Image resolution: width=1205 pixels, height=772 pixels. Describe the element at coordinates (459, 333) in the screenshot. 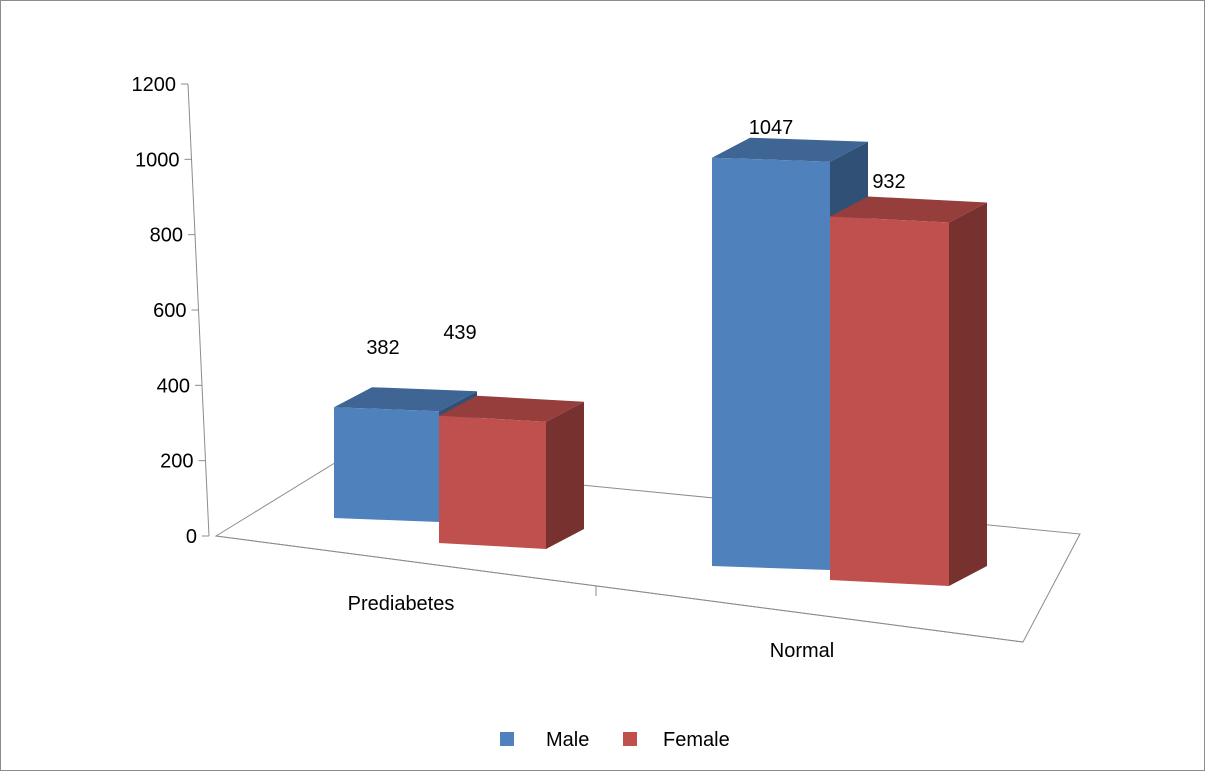

I see `data-label-female-prediabetes: 439` at that location.